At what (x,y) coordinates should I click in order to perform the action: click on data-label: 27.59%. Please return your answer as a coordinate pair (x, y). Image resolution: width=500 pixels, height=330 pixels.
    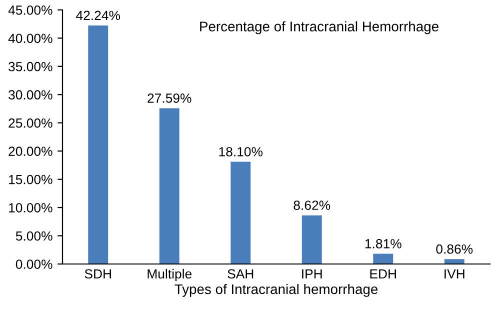
    Looking at the image, I should click on (170, 98).